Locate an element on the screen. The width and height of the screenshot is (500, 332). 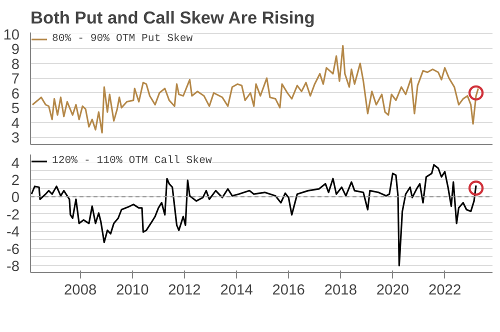
y-tick-label: -4 is located at coordinates (13, 232).